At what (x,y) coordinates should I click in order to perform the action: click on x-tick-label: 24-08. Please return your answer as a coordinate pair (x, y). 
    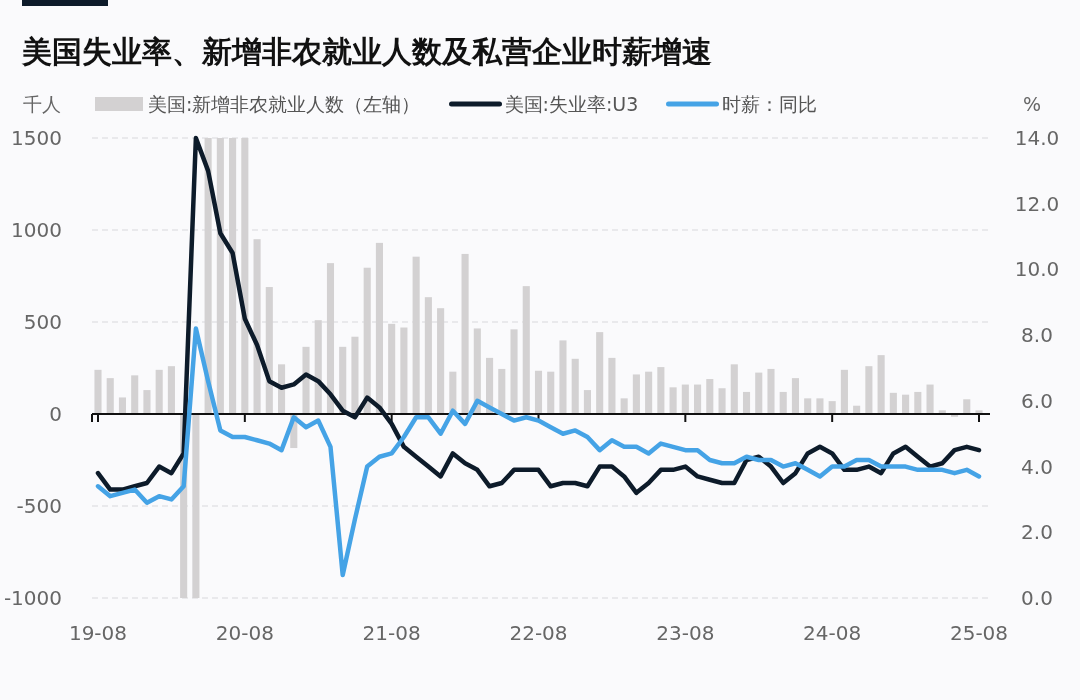
    Looking at the image, I should click on (832, 633).